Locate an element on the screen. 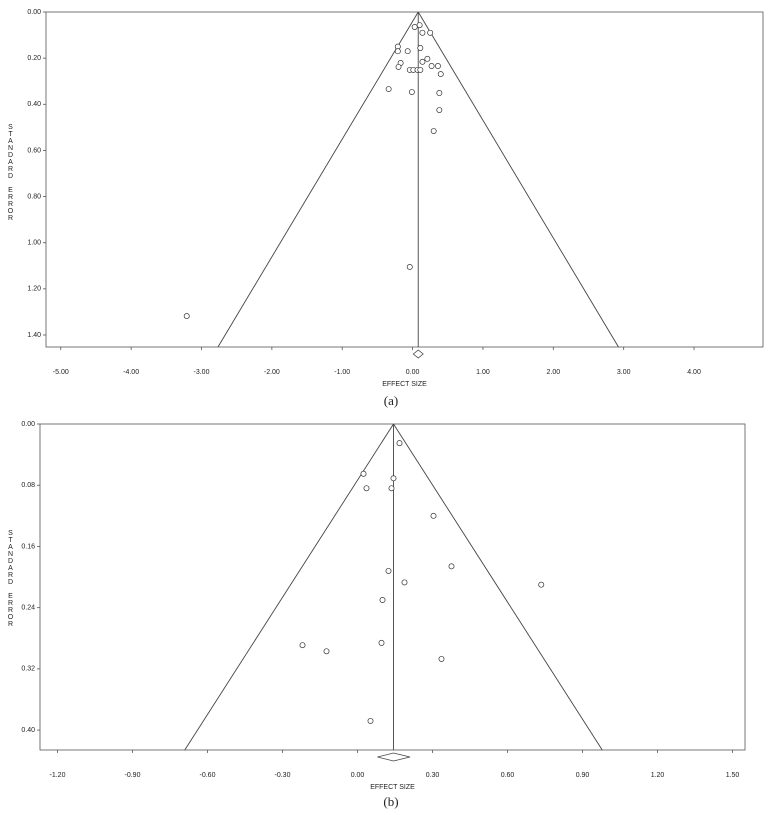 This screenshot has height=815, width=773. y-tick-label: 0.60 is located at coordinates (34, 150).